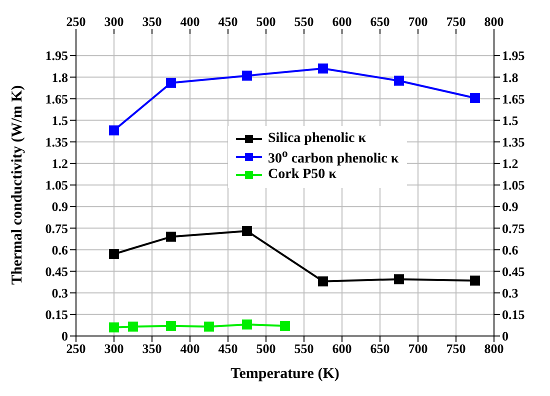 Image resolution: width=550 pixels, height=396 pixels. I want to click on y-tick-label: 1.95, so click(56, 56).